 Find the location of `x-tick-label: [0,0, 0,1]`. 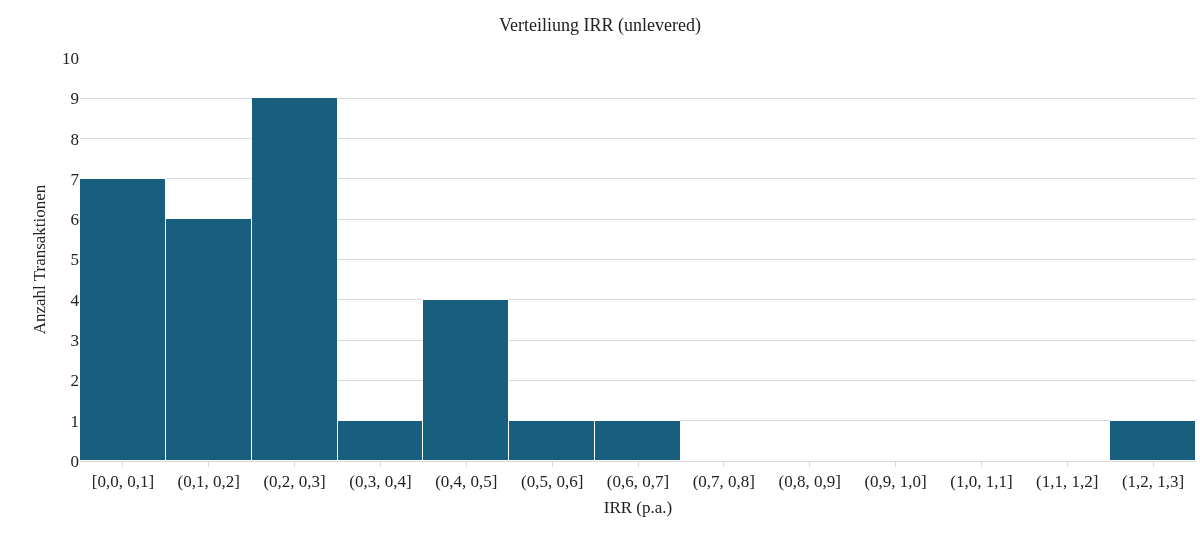

x-tick-label: [0,0, 0,1] is located at coordinates (123, 482).